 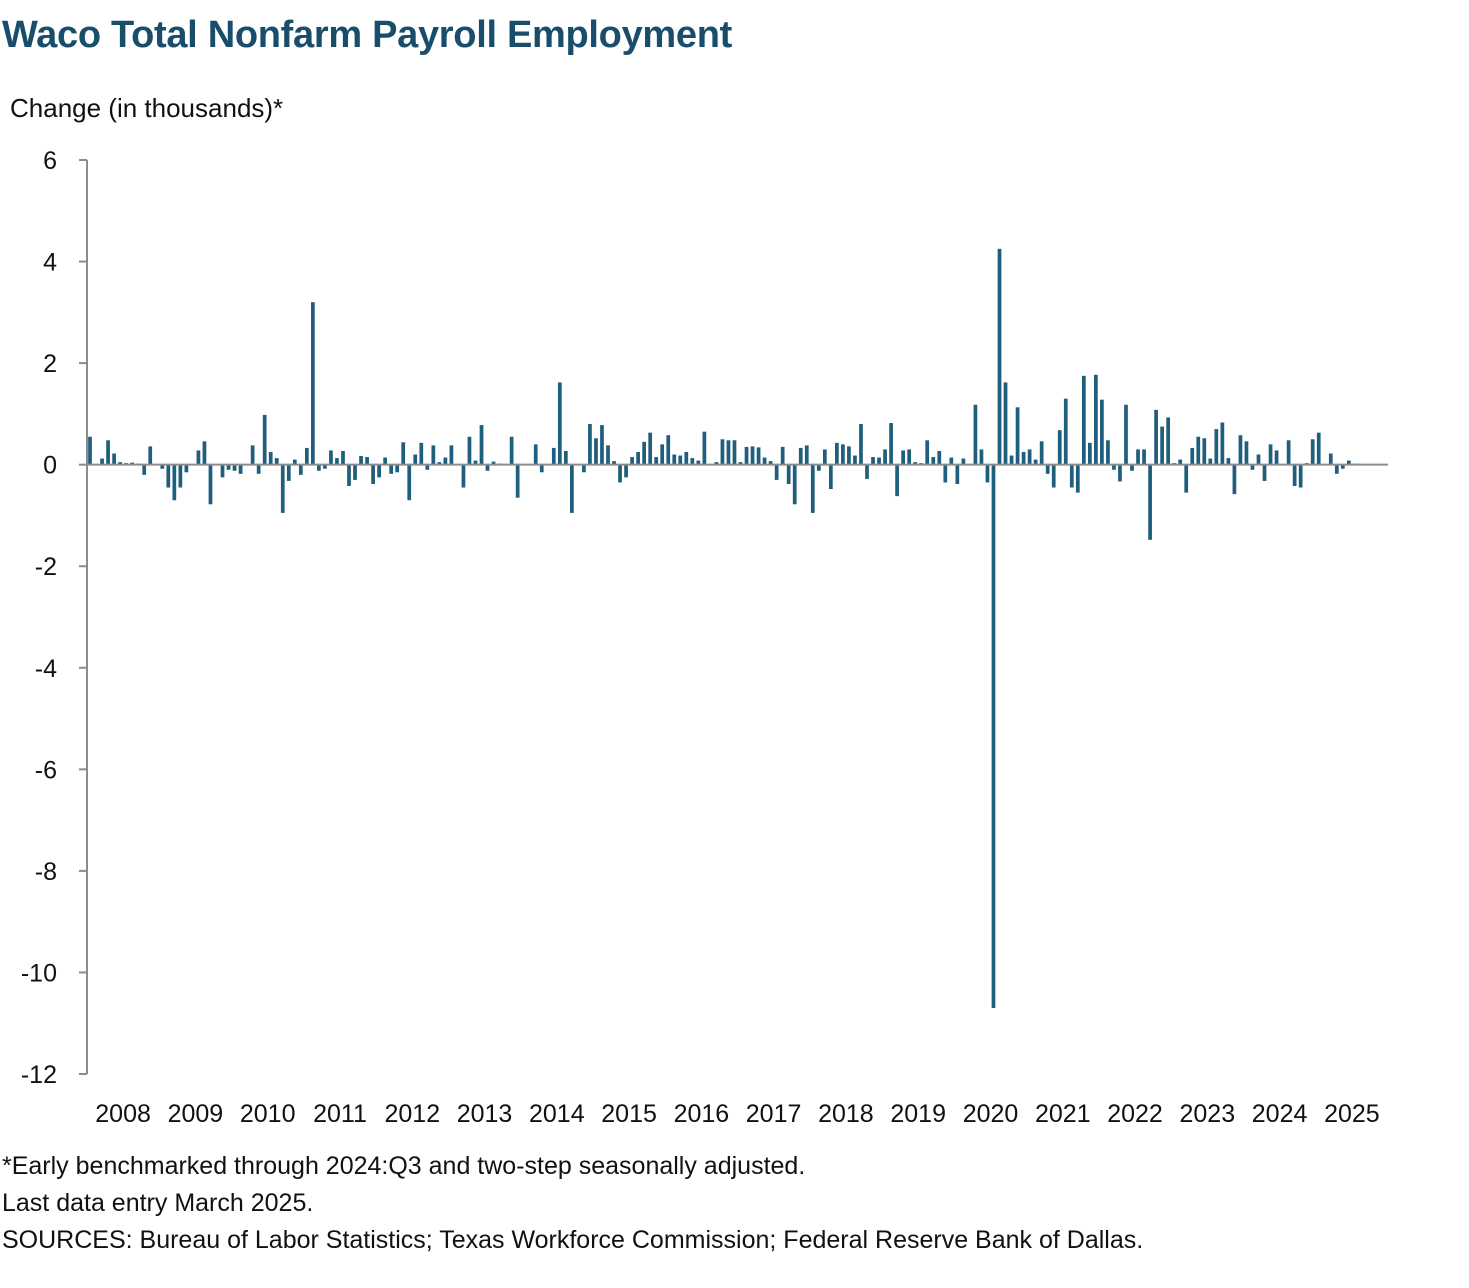 What do you see at coordinates (1280, 1114) in the screenshot?
I see `x-tick-label: 2024` at bounding box center [1280, 1114].